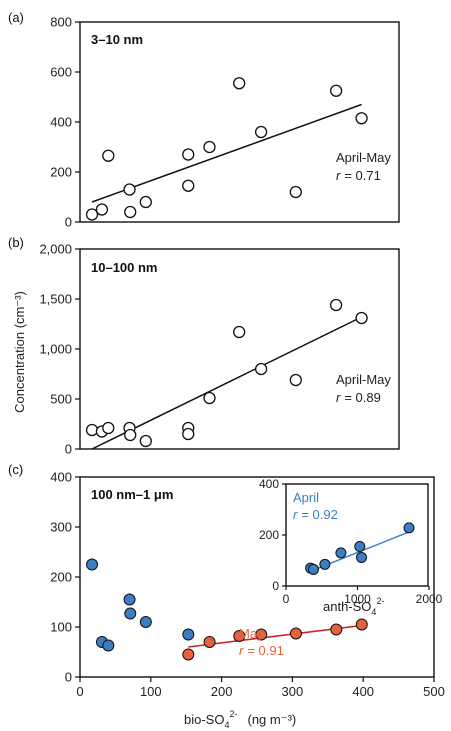 Image resolution: width=451 pixels, height=731 pixels. What do you see at coordinates (265, 650) in the screenshot?
I see `panel-c-may-r-value: = 0.91` at bounding box center [265, 650].